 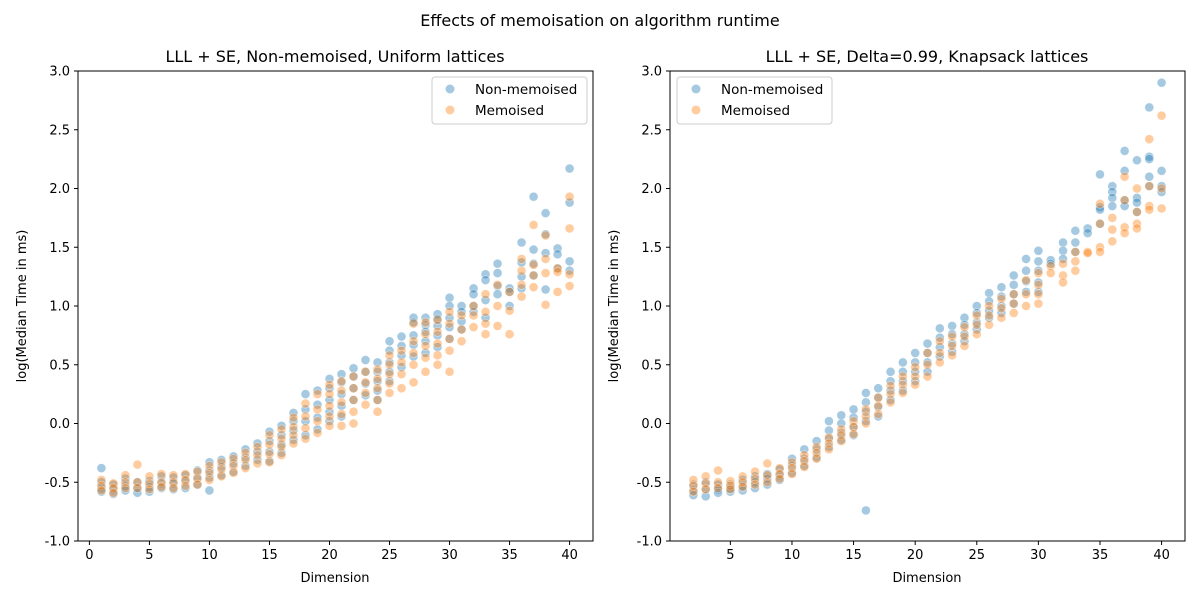 I want to click on left-y-tick-label: -0.5, so click(x=57, y=483).